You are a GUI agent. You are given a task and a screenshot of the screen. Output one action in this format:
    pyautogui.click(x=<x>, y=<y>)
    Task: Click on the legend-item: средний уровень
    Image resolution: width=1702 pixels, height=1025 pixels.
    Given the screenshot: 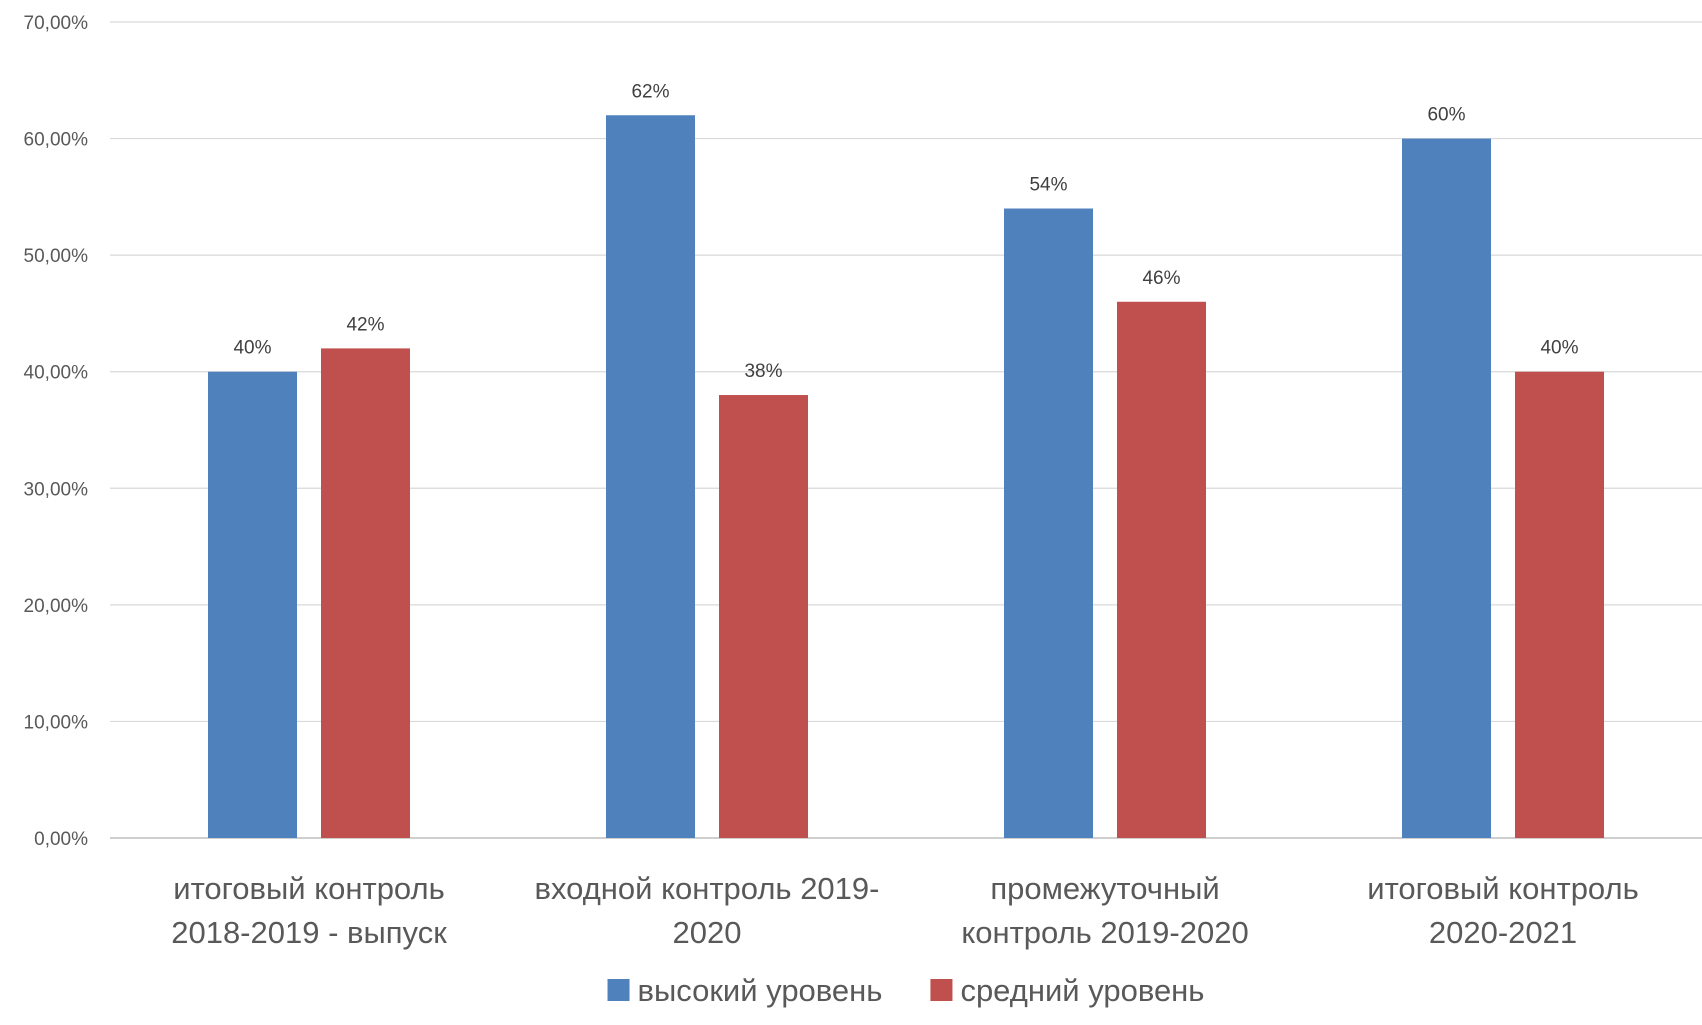 What is the action you would take?
    pyautogui.click(x=1067, y=990)
    